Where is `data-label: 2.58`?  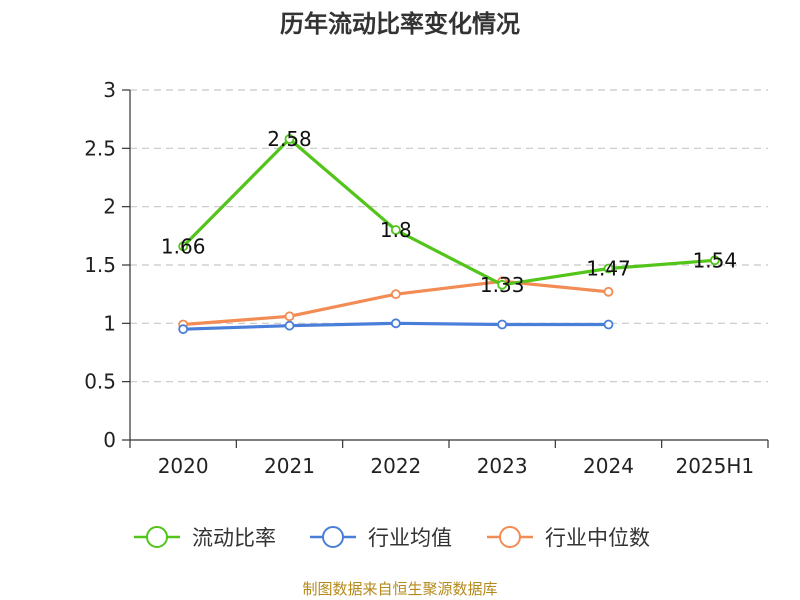 data-label: 2.58 is located at coordinates (289, 139).